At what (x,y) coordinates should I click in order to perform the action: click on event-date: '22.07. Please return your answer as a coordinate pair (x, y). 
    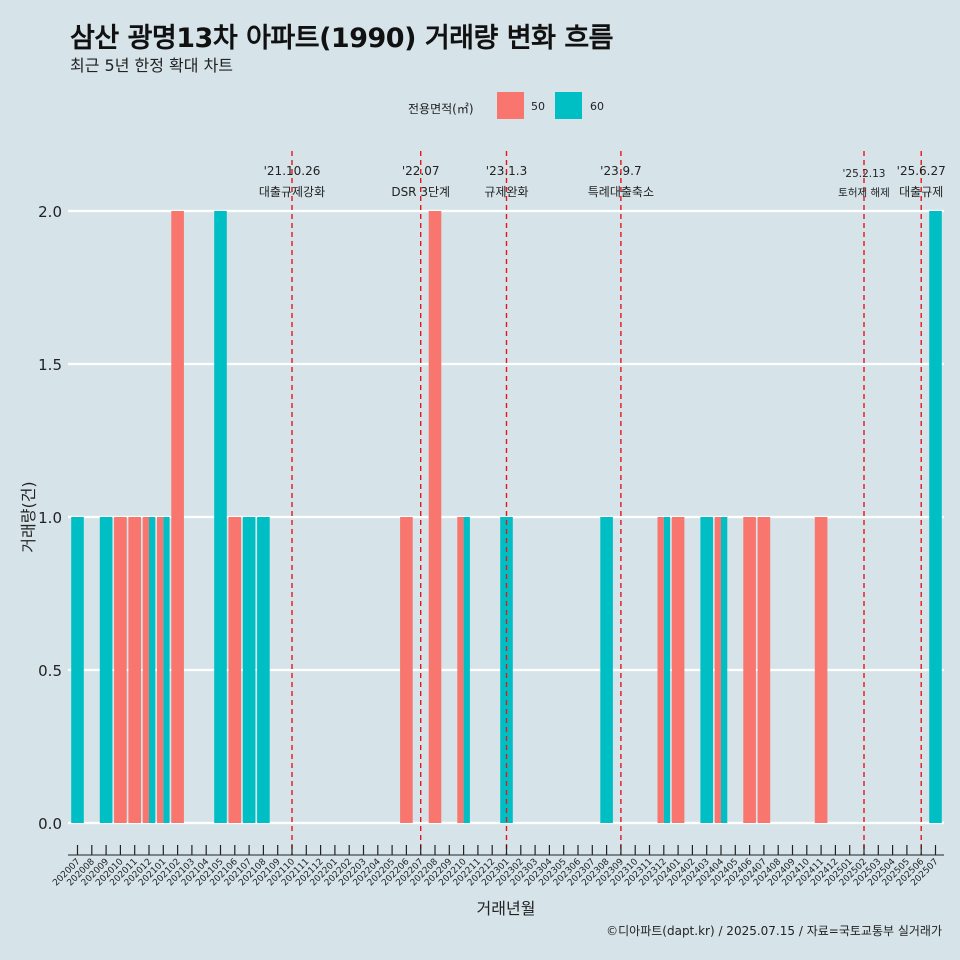
    Looking at the image, I should click on (421, 171).